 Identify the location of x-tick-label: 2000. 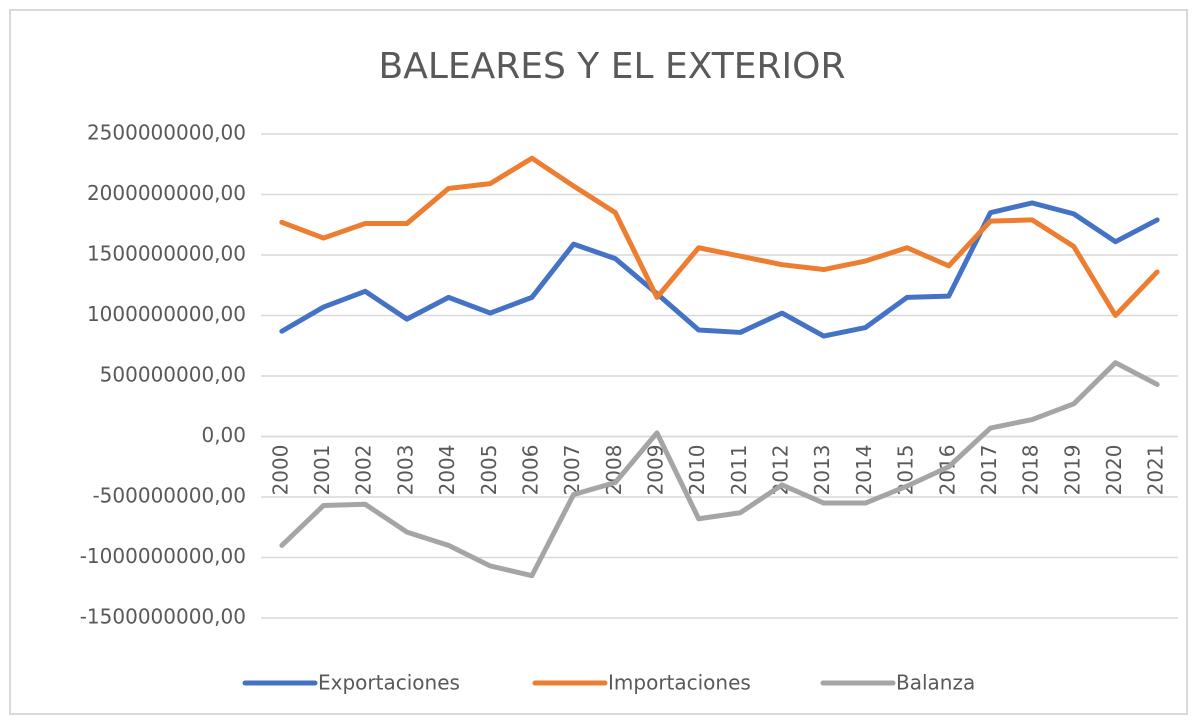
(280, 470).